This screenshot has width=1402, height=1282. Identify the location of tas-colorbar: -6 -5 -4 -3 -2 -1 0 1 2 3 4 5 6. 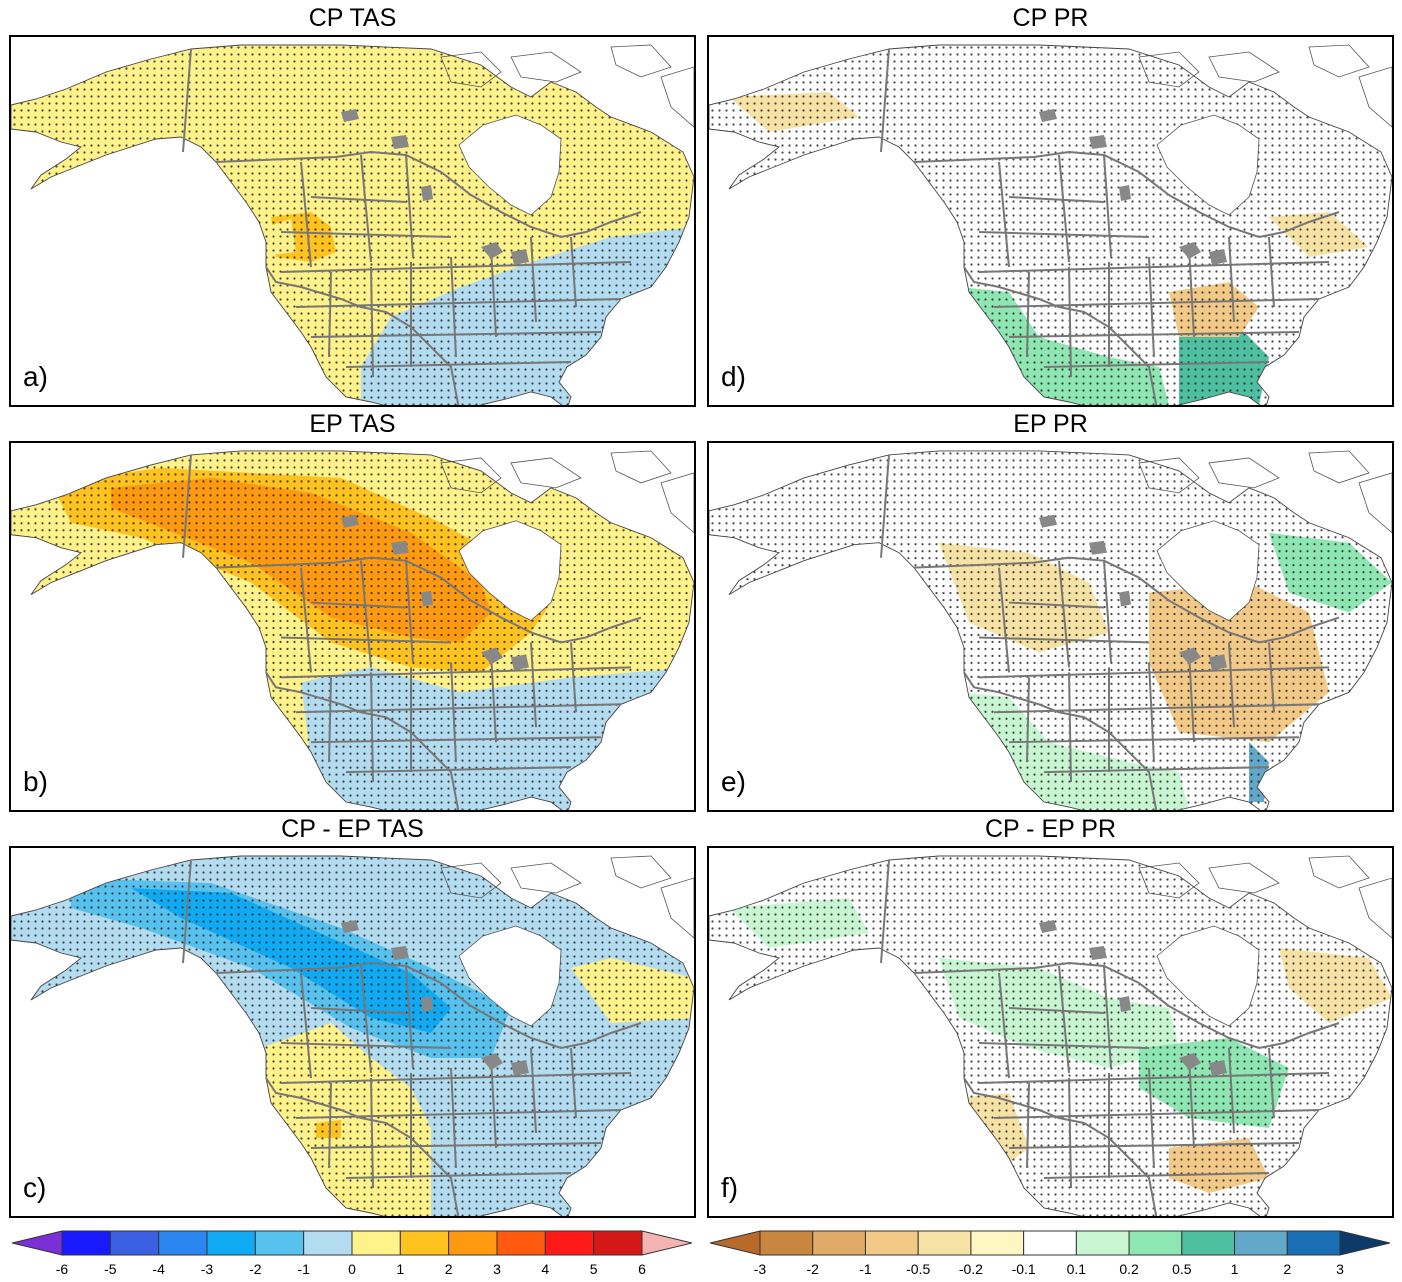
(352, 1254).